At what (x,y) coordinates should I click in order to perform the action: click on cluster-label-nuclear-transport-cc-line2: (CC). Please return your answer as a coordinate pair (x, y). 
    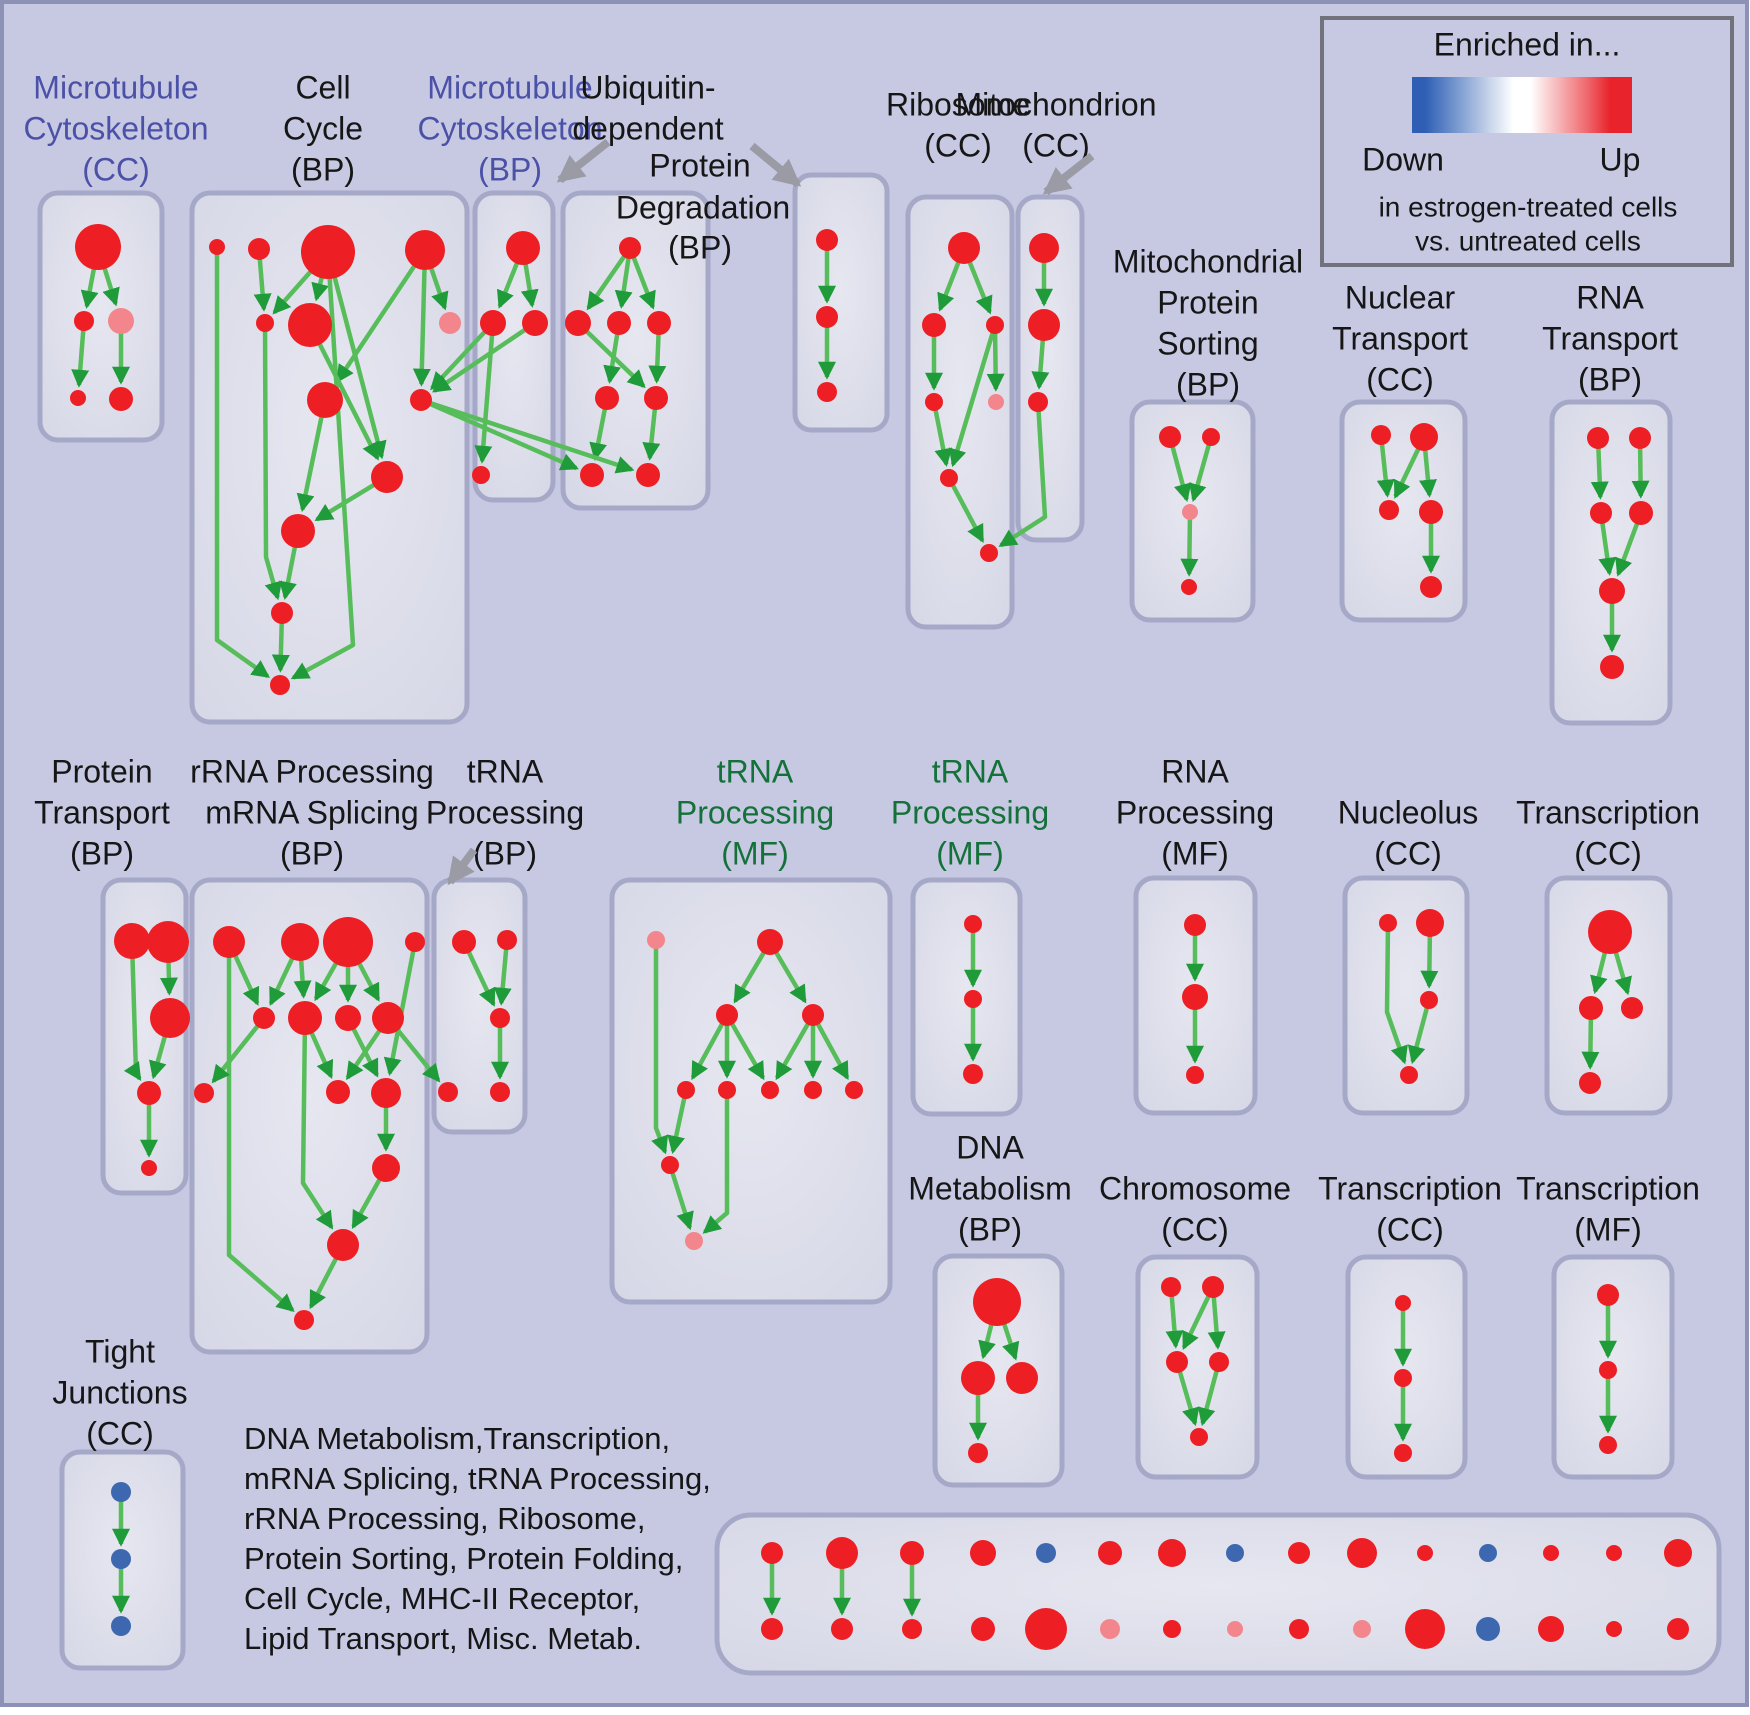
    Looking at the image, I should click on (1400, 379).